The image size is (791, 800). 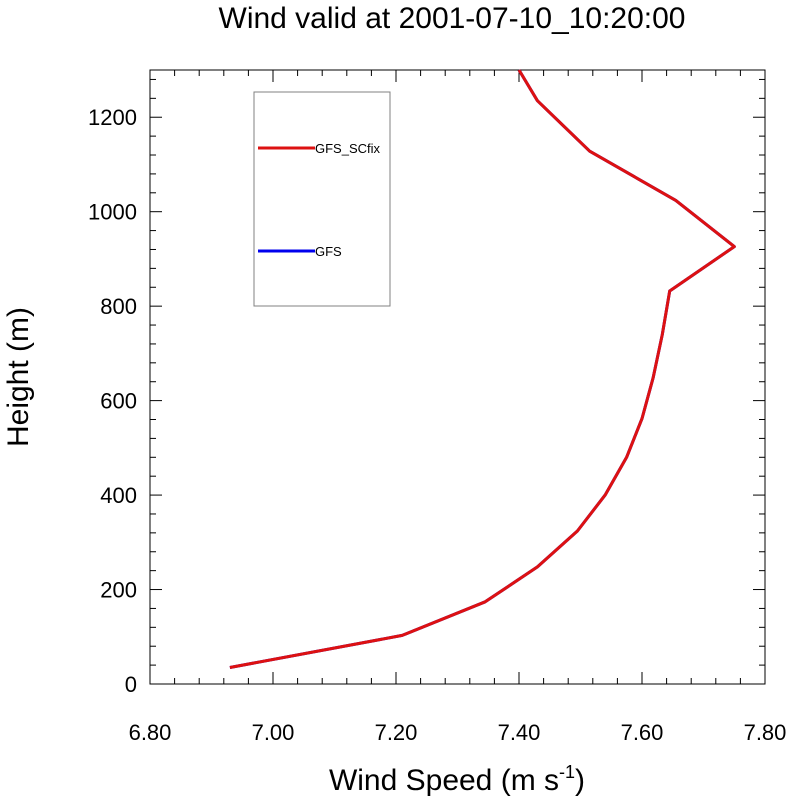 What do you see at coordinates (458, 732) in the screenshot?
I see `x-axis-tick-labels: 6.80 7.00 7.20 7.40 7.60 7.80` at bounding box center [458, 732].